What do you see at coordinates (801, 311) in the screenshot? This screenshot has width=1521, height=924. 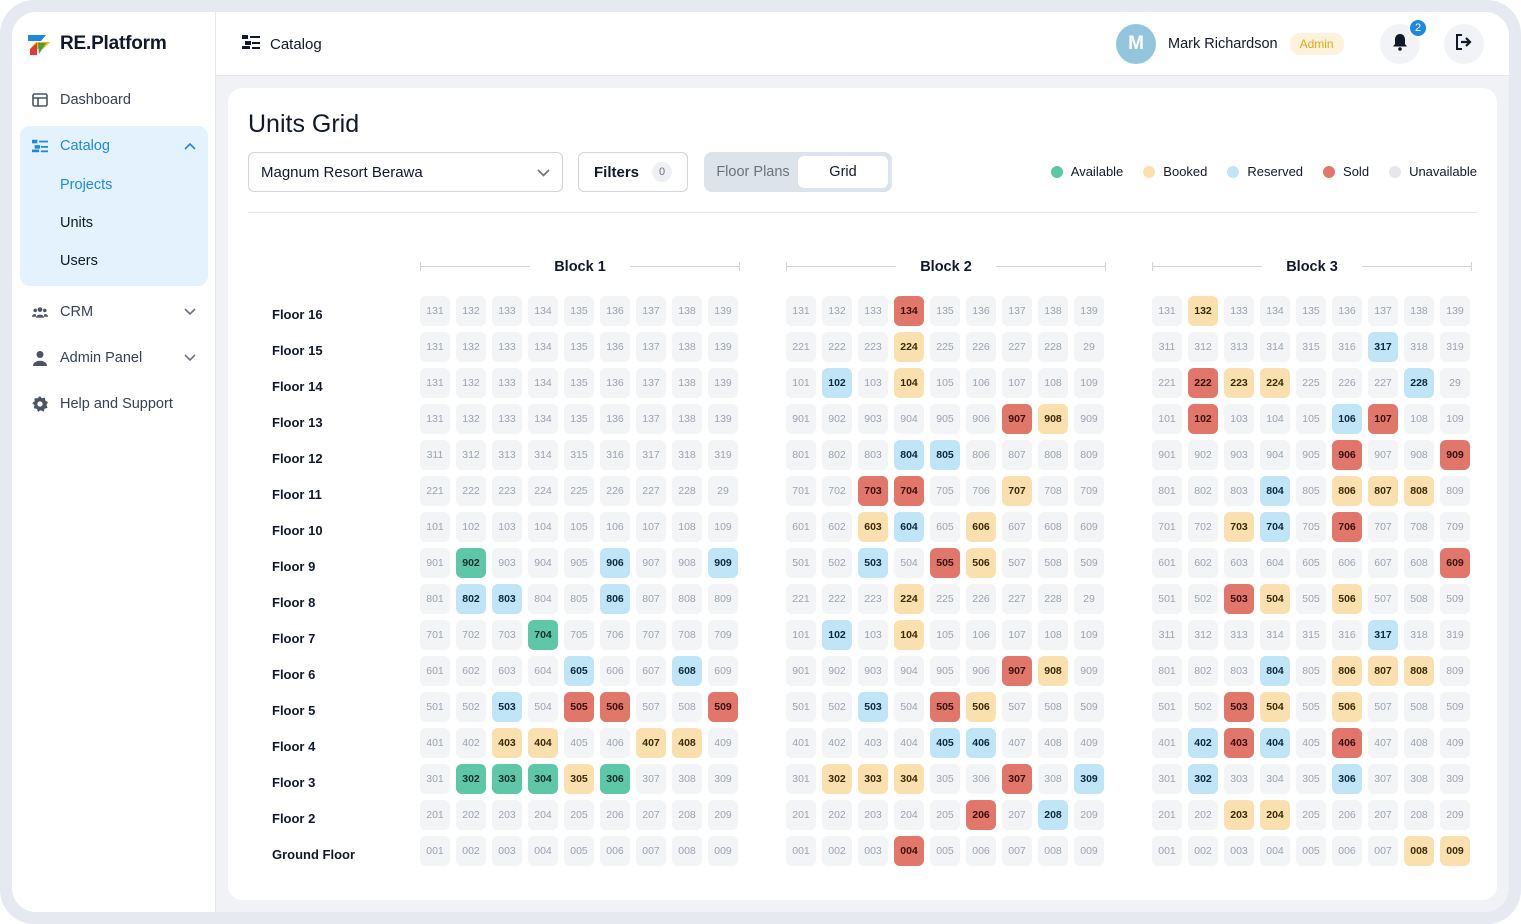 I see `unit-cell: 131` at bounding box center [801, 311].